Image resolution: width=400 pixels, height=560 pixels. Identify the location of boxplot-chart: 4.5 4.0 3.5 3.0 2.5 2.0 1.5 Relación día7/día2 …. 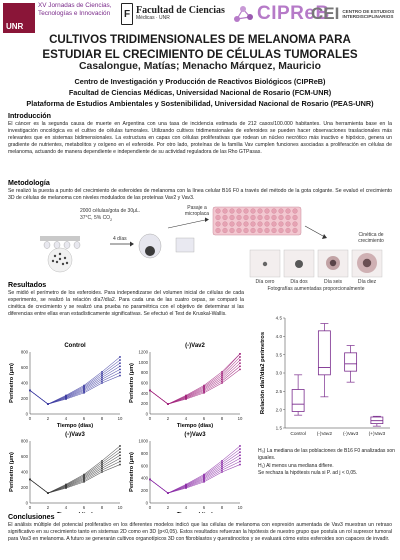
(325, 376).